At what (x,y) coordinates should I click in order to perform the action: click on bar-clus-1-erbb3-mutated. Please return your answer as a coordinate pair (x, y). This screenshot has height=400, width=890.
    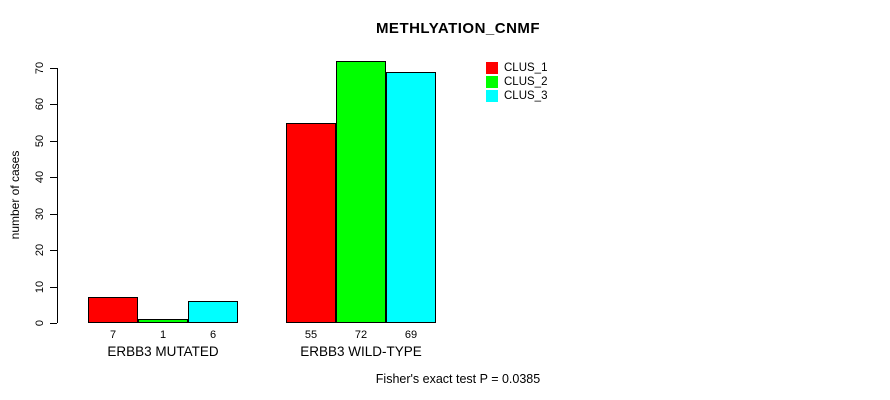
    Looking at the image, I should click on (113, 310).